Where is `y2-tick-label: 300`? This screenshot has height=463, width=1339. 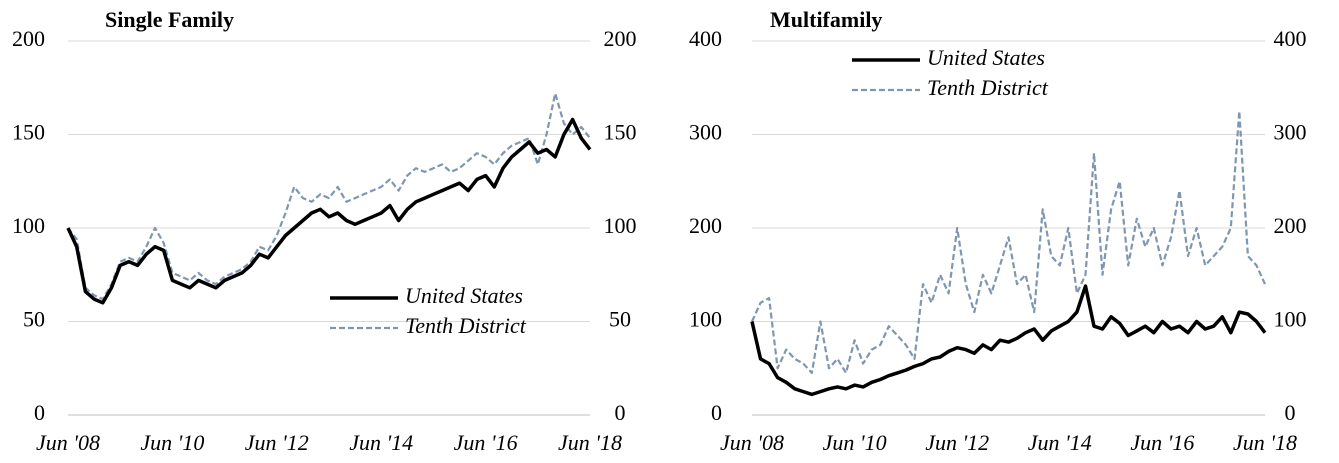 y2-tick-label: 300 is located at coordinates (1290, 132).